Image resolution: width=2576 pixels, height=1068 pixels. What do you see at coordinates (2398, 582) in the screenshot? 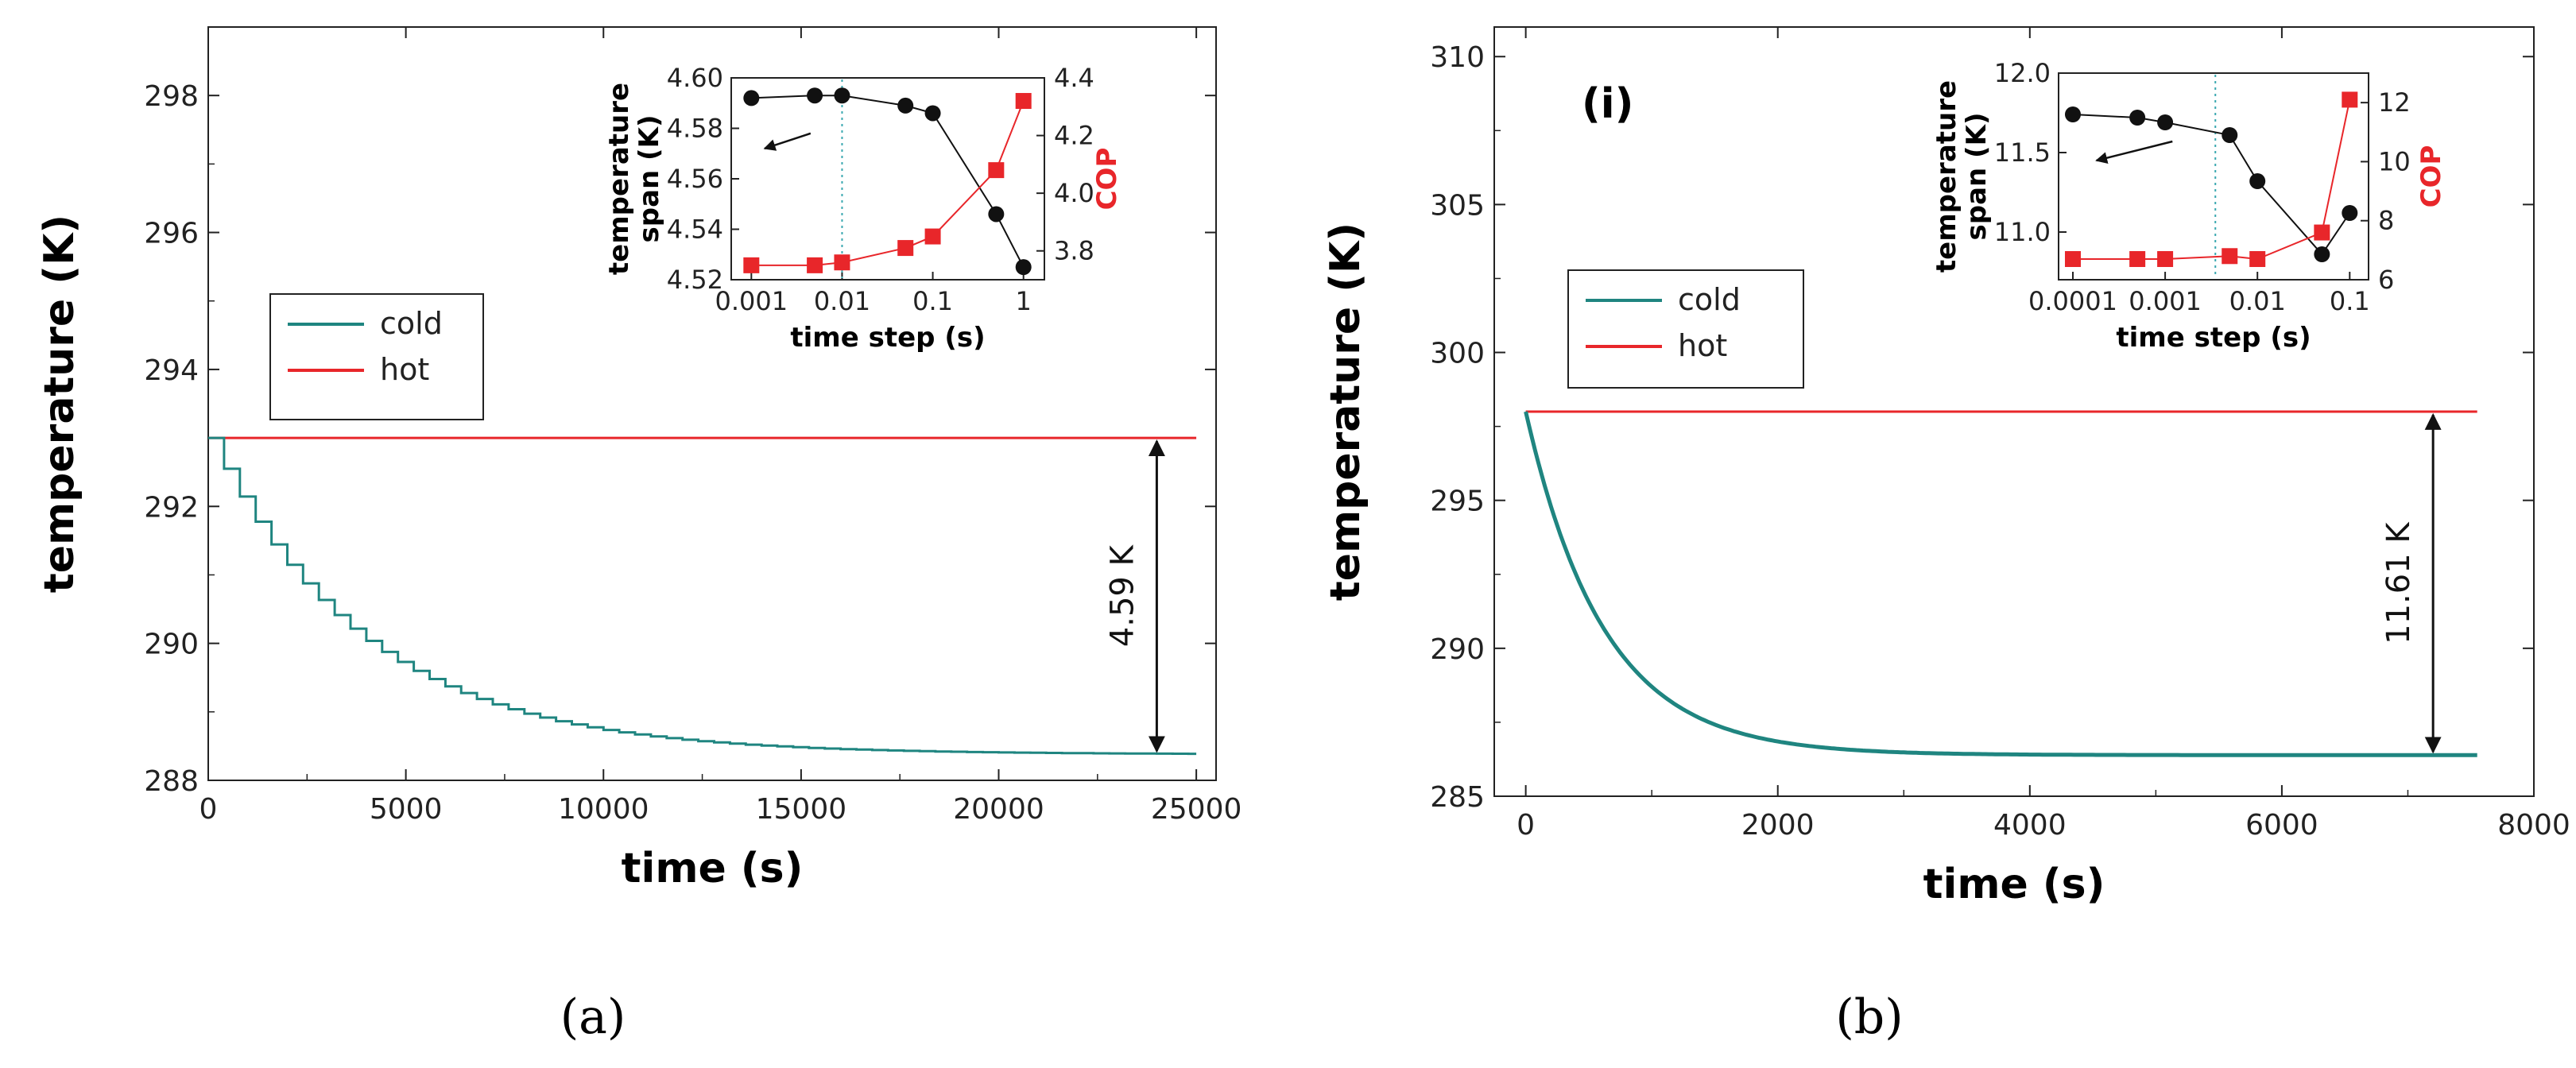
I see `span-label: 11.61 K` at bounding box center [2398, 582].